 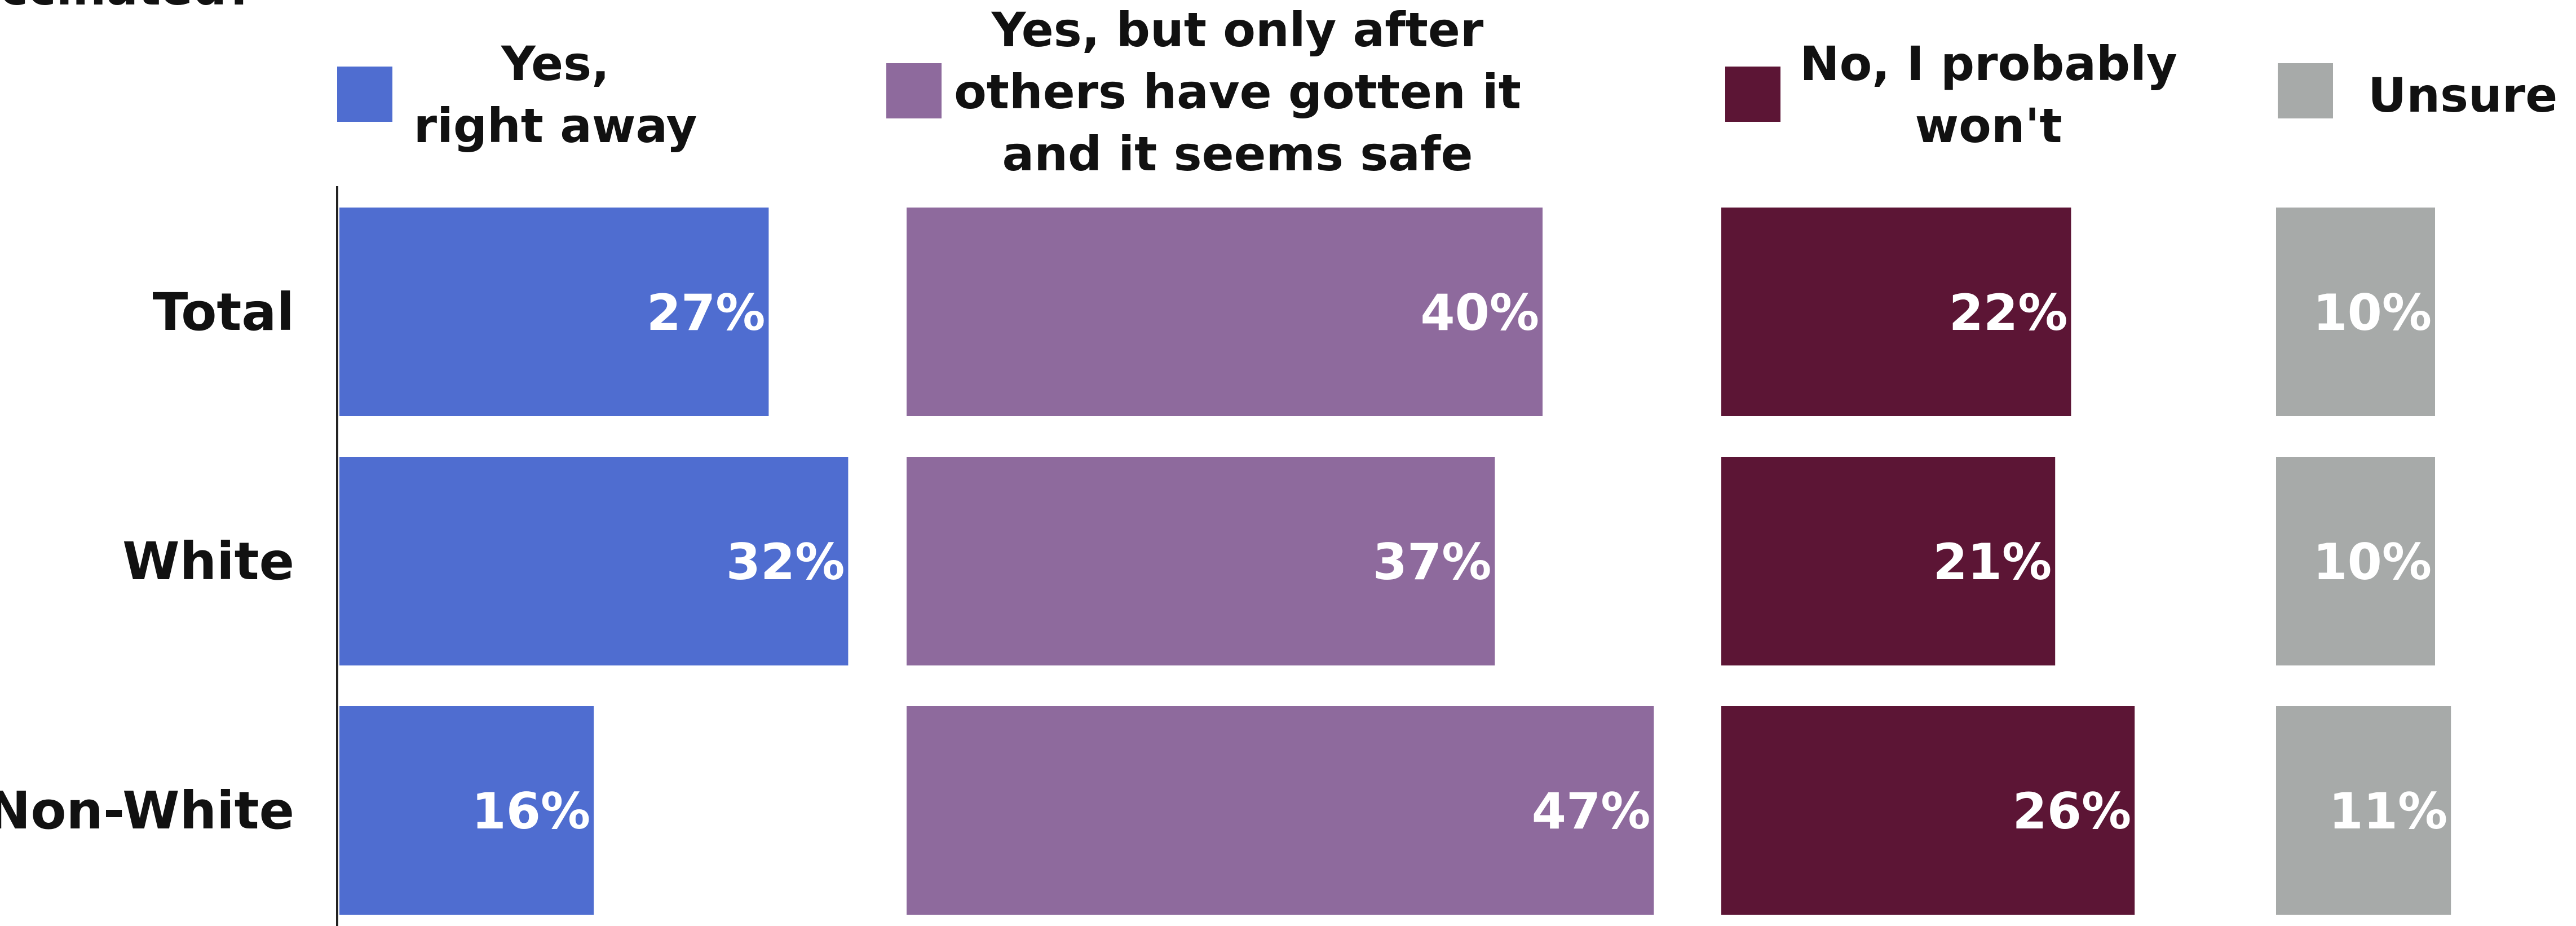 I want to click on legend-label-2-line-1: Yes, but only after, so click(x=1237, y=30).